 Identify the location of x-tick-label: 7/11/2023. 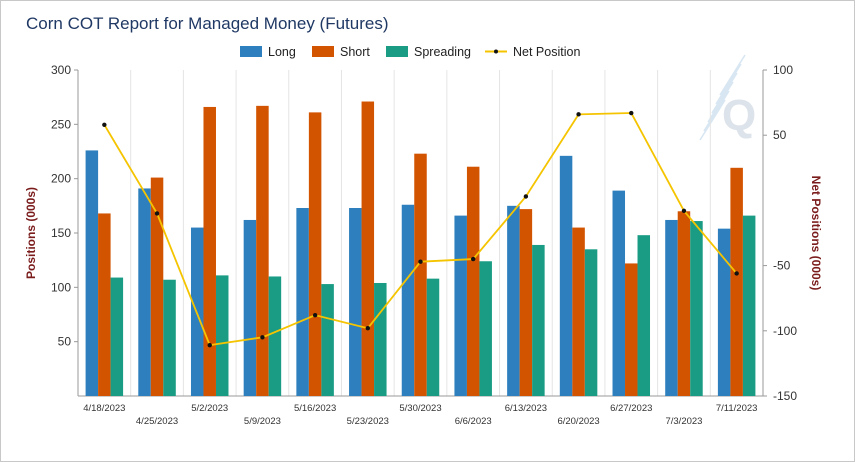
(737, 408).